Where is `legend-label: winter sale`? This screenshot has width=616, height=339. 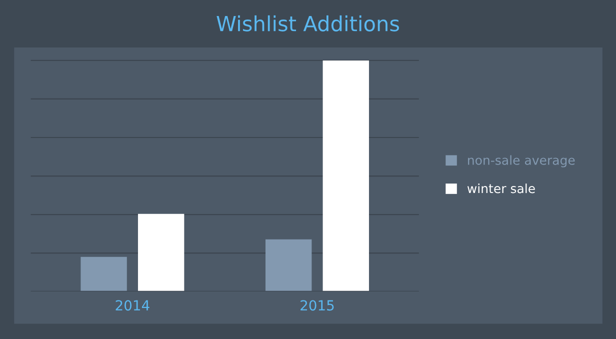
legend-label: winter sale is located at coordinates (501, 189).